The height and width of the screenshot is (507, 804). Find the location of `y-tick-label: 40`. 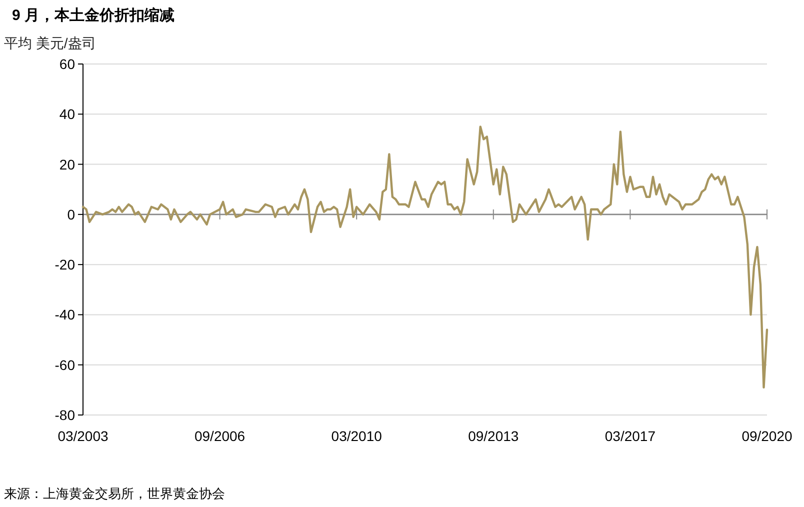

y-tick-label: 40 is located at coordinates (67, 114).